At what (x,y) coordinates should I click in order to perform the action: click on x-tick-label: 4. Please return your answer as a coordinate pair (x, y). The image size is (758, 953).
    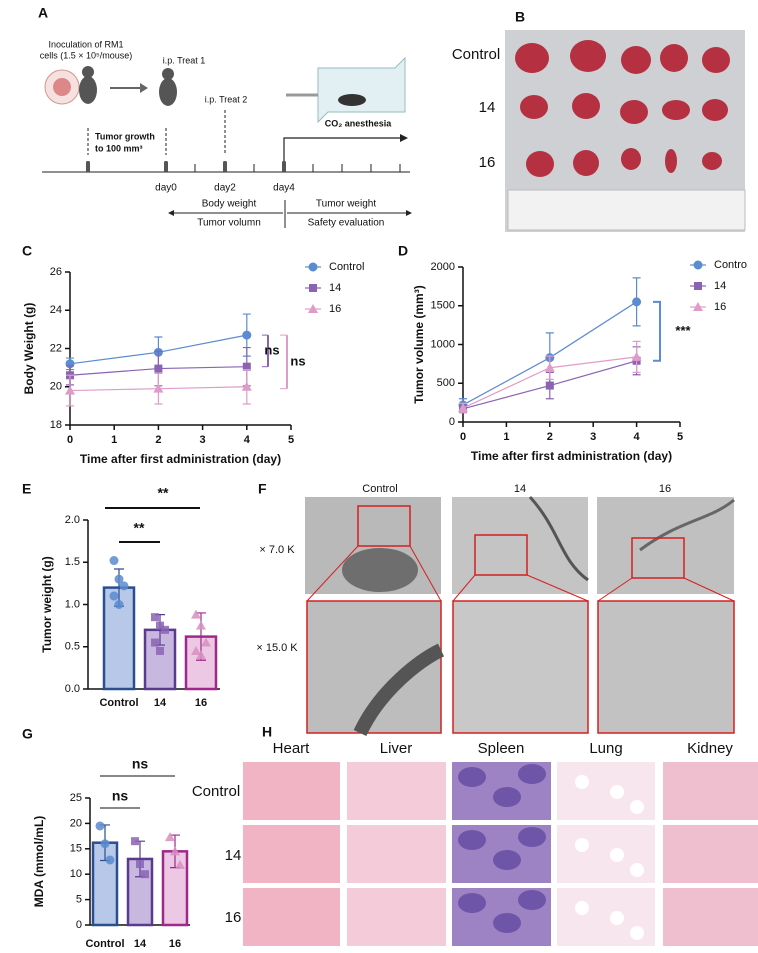
    Looking at the image, I should click on (637, 437).